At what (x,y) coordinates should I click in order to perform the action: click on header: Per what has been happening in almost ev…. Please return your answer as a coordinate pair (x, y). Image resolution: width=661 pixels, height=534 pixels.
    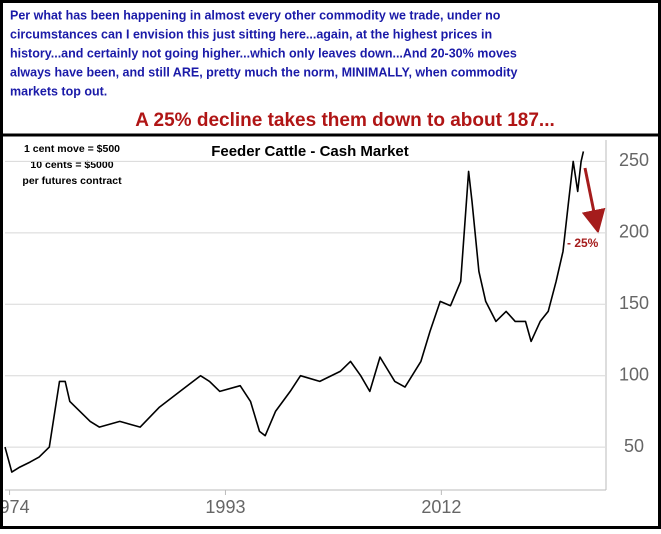
    Looking at the image, I should click on (264, 53).